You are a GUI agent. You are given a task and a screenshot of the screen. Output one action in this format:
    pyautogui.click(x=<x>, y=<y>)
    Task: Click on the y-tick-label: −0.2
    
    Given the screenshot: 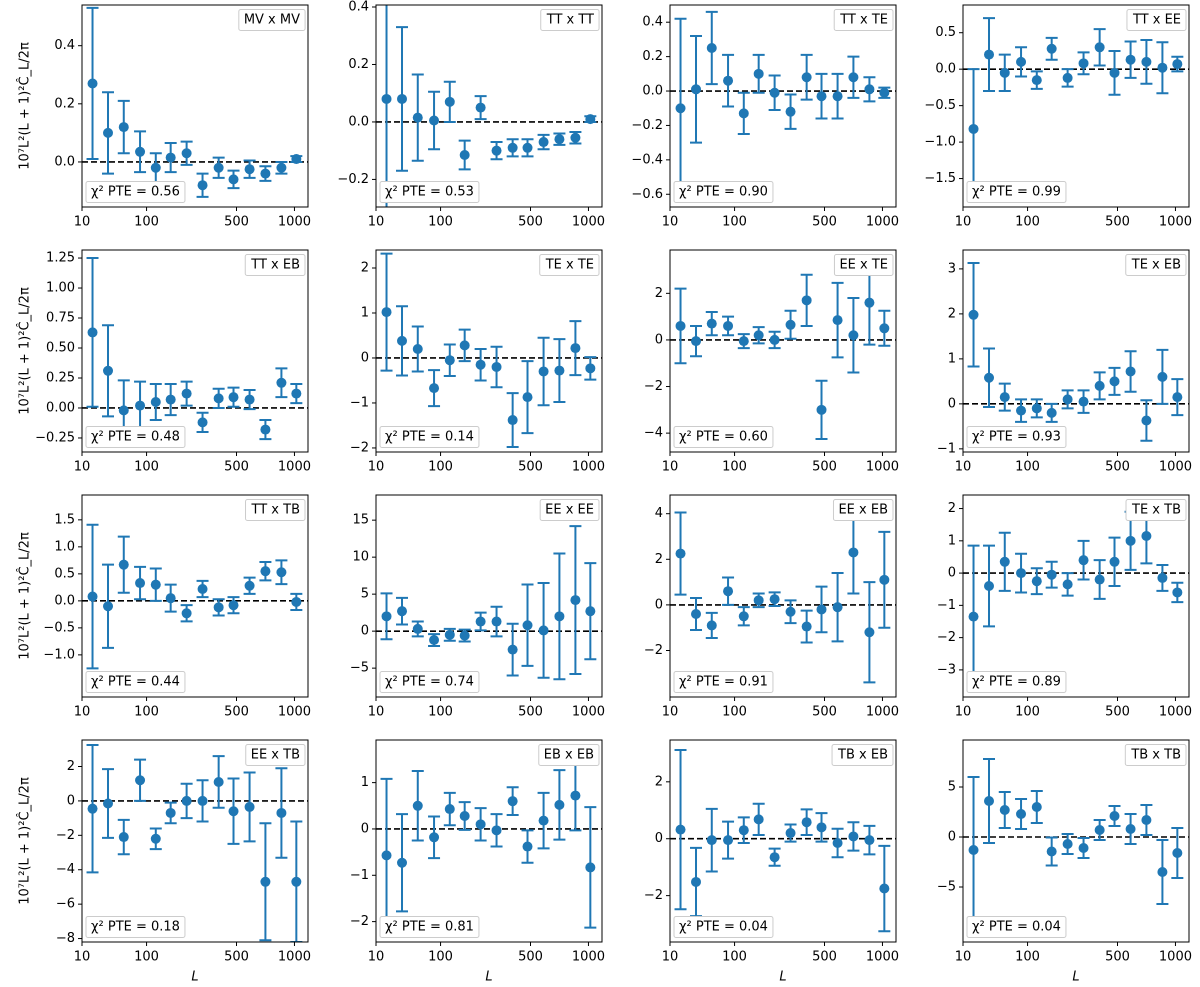 What is the action you would take?
    pyautogui.click(x=353, y=179)
    